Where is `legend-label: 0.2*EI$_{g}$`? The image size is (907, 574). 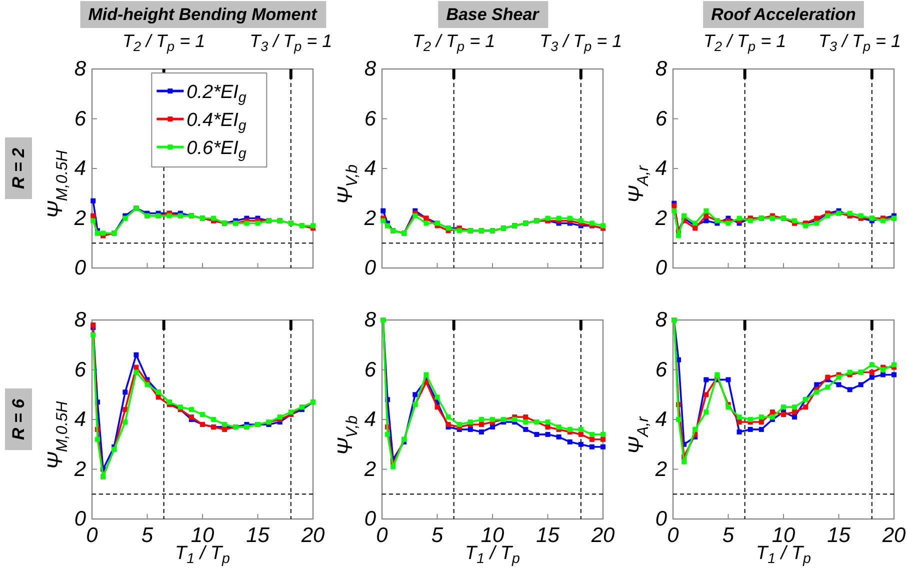 legend-label: 0.2*EI$_{g}$ is located at coordinates (216, 94).